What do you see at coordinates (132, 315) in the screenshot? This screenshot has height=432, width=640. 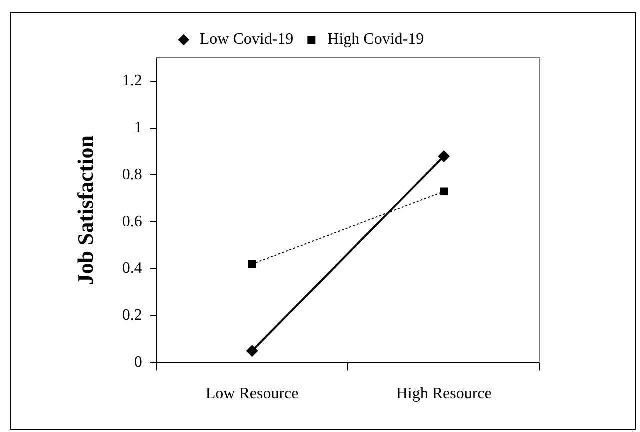 I see `y-tick-label: 0.2` at bounding box center [132, 315].